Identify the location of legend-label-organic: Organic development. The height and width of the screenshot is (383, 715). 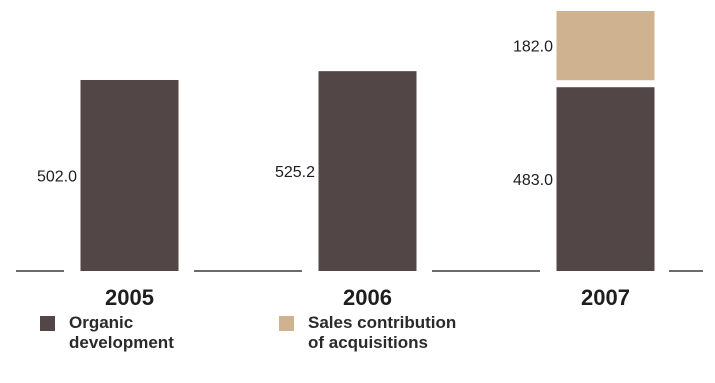
(121, 332).